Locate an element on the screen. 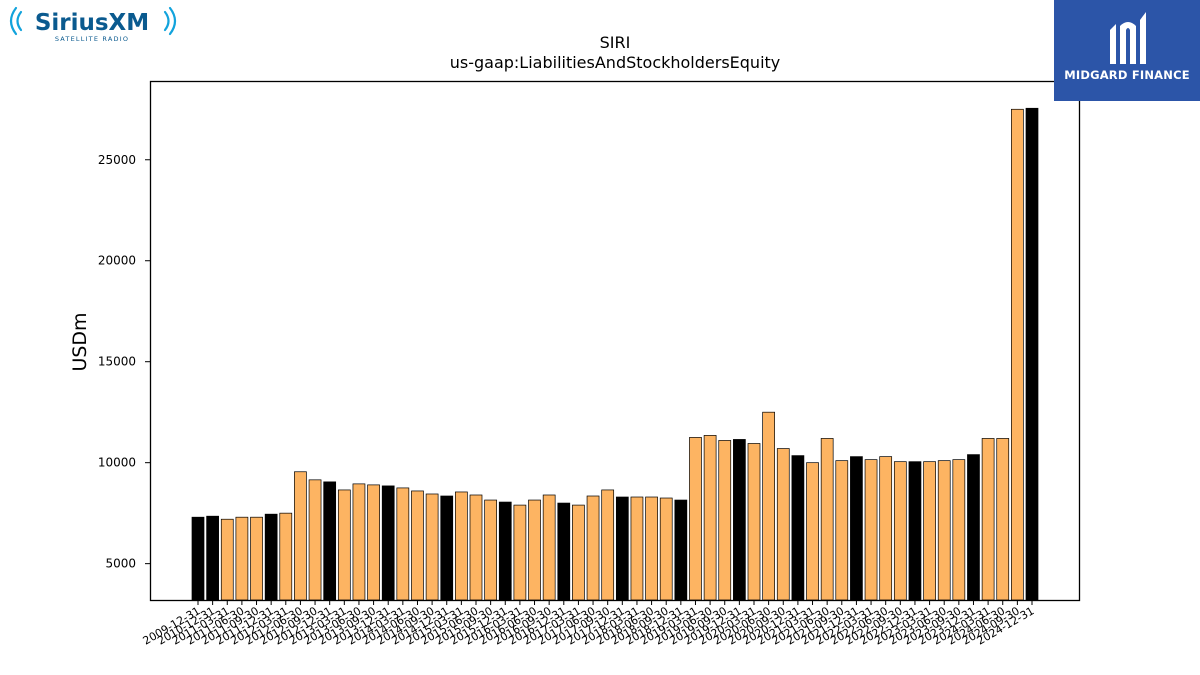 The height and width of the screenshot is (675, 1200). y-tick-label: 20000 is located at coordinates (117, 261).